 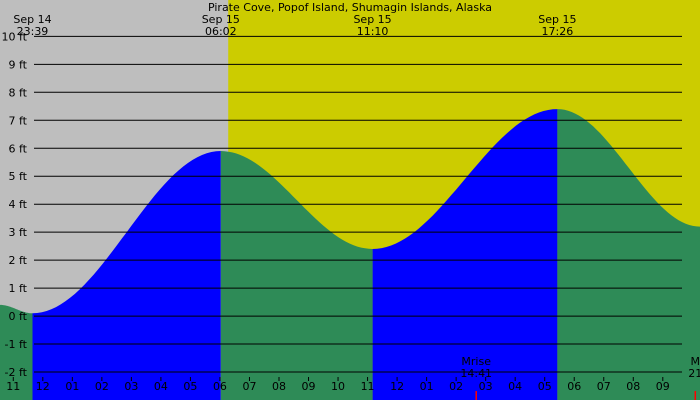 I want to click on y-tick-label: 5 ft, so click(x=18, y=176).